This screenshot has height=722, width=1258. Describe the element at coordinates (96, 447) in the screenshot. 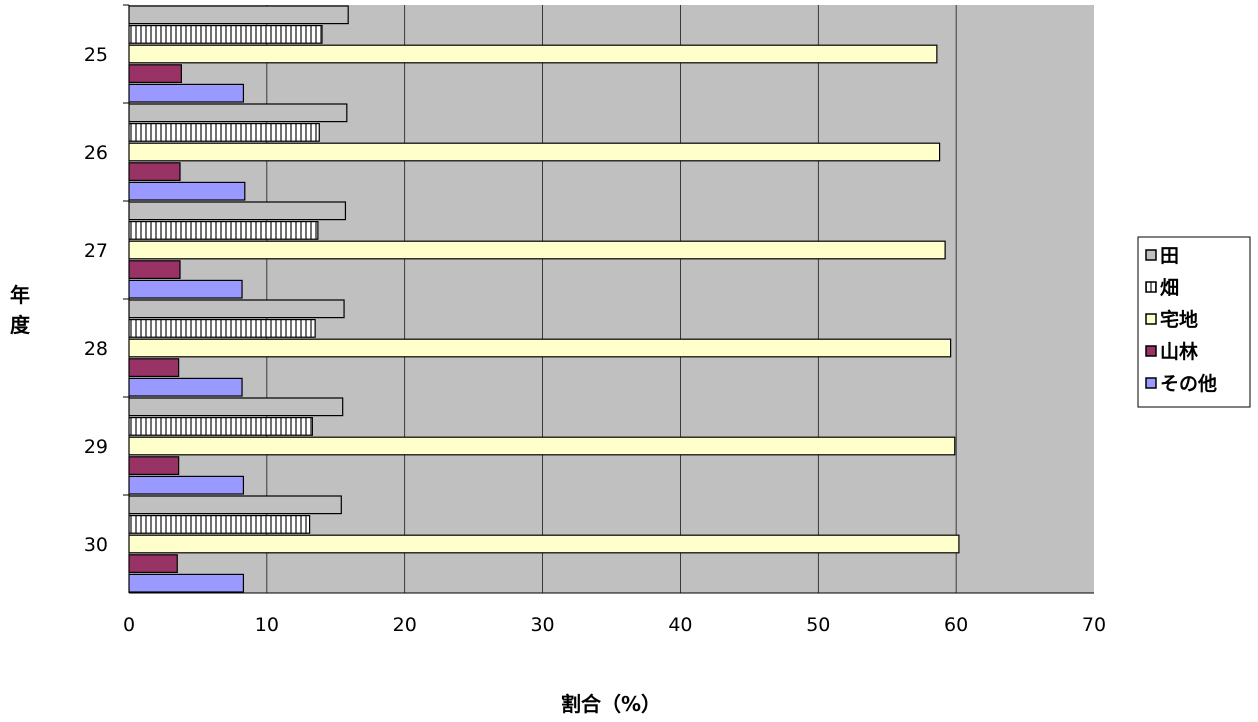

I see `y-tick-label: 29` at that location.